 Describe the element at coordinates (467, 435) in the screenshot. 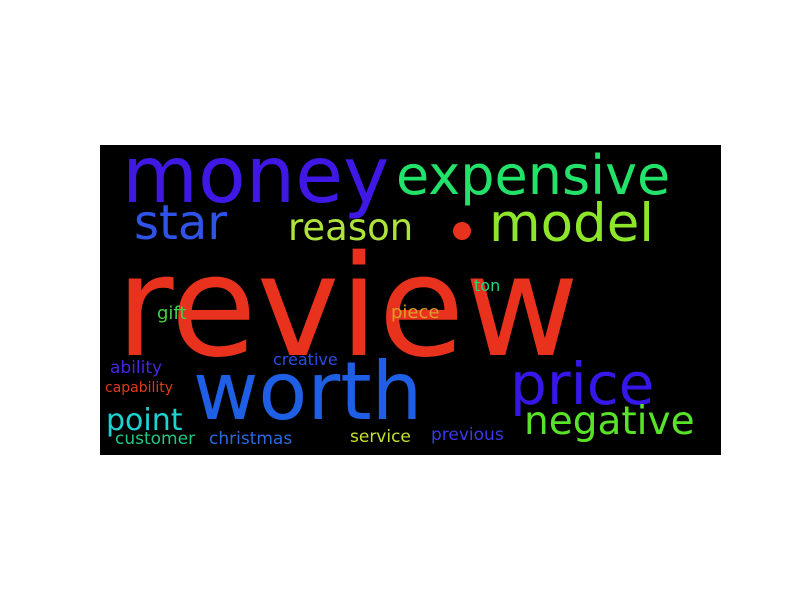

I see `word-previous: previous` at that location.